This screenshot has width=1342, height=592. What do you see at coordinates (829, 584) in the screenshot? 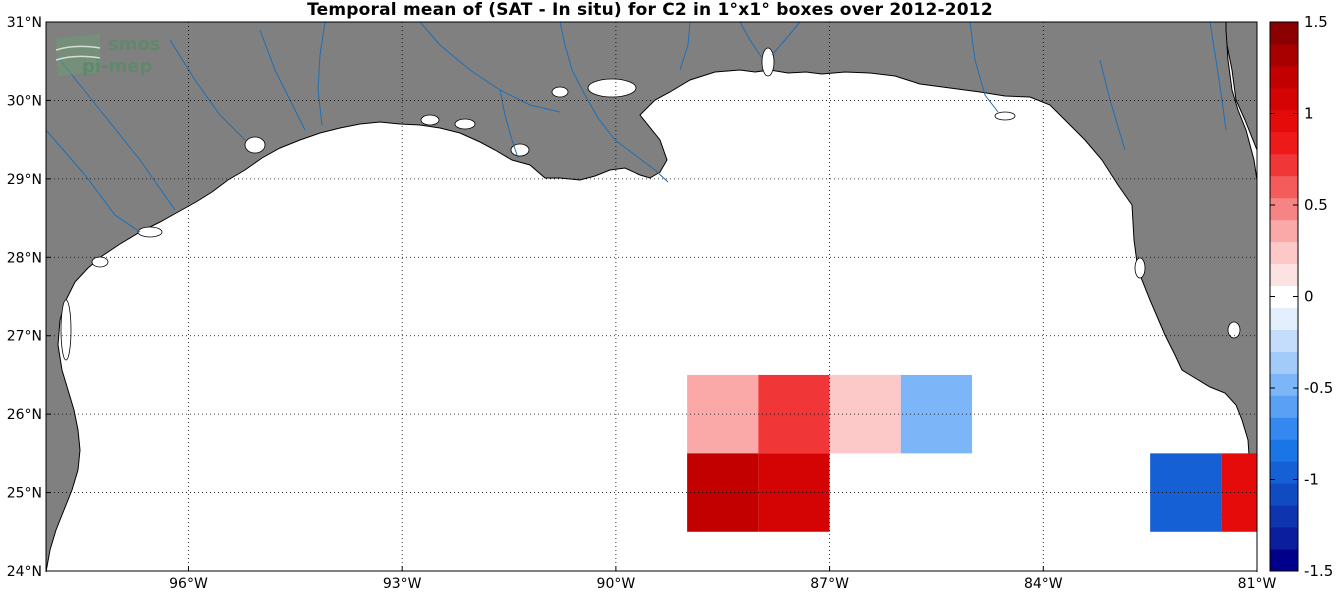
I see `lon-tick-label: 87°W` at bounding box center [829, 584].